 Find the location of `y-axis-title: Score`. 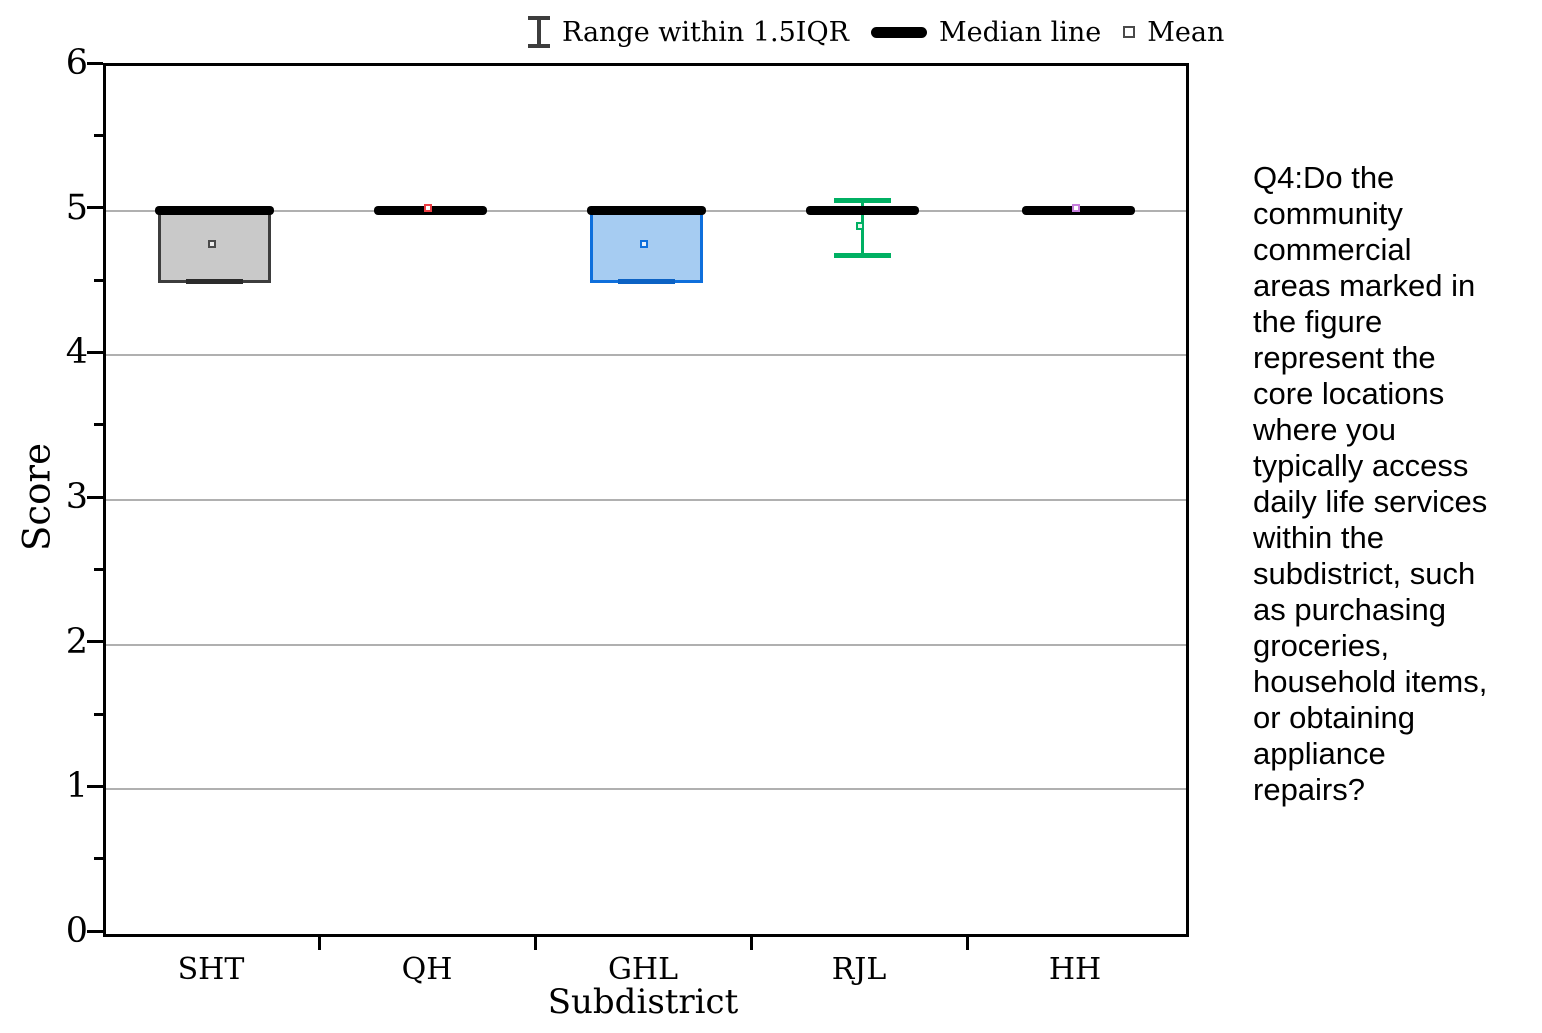

y-axis-title: Score is located at coordinates (37, 497).